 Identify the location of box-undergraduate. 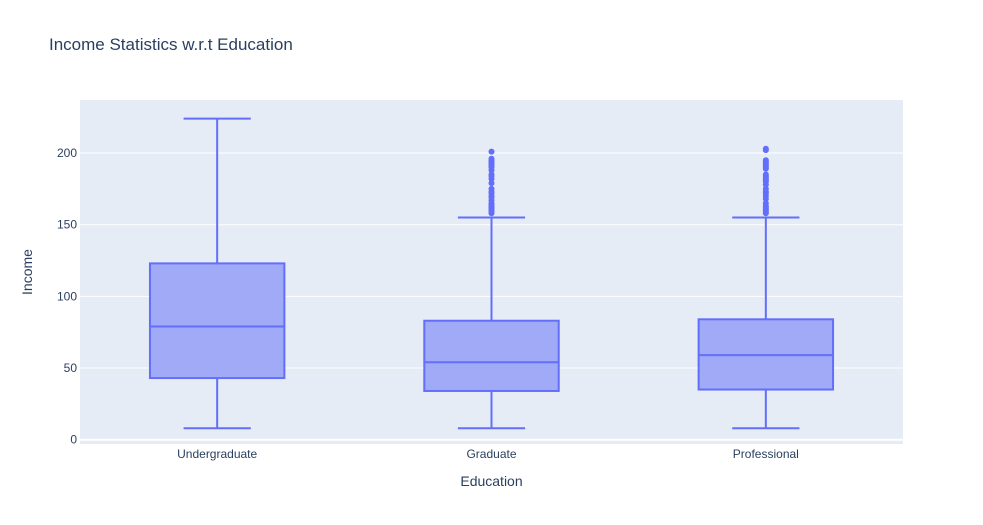
(217, 273).